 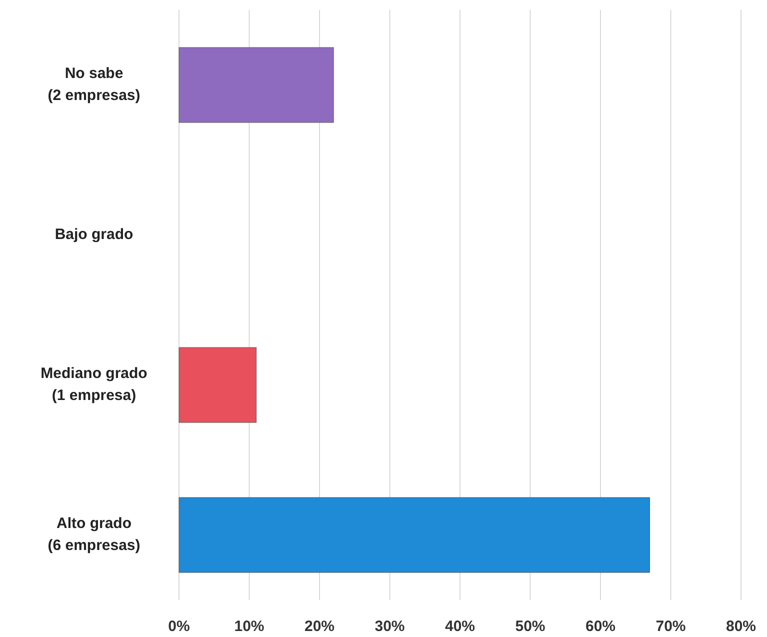 What do you see at coordinates (94, 384) in the screenshot?
I see `y-tick-label: Mediano grado (1 empresa)` at bounding box center [94, 384].